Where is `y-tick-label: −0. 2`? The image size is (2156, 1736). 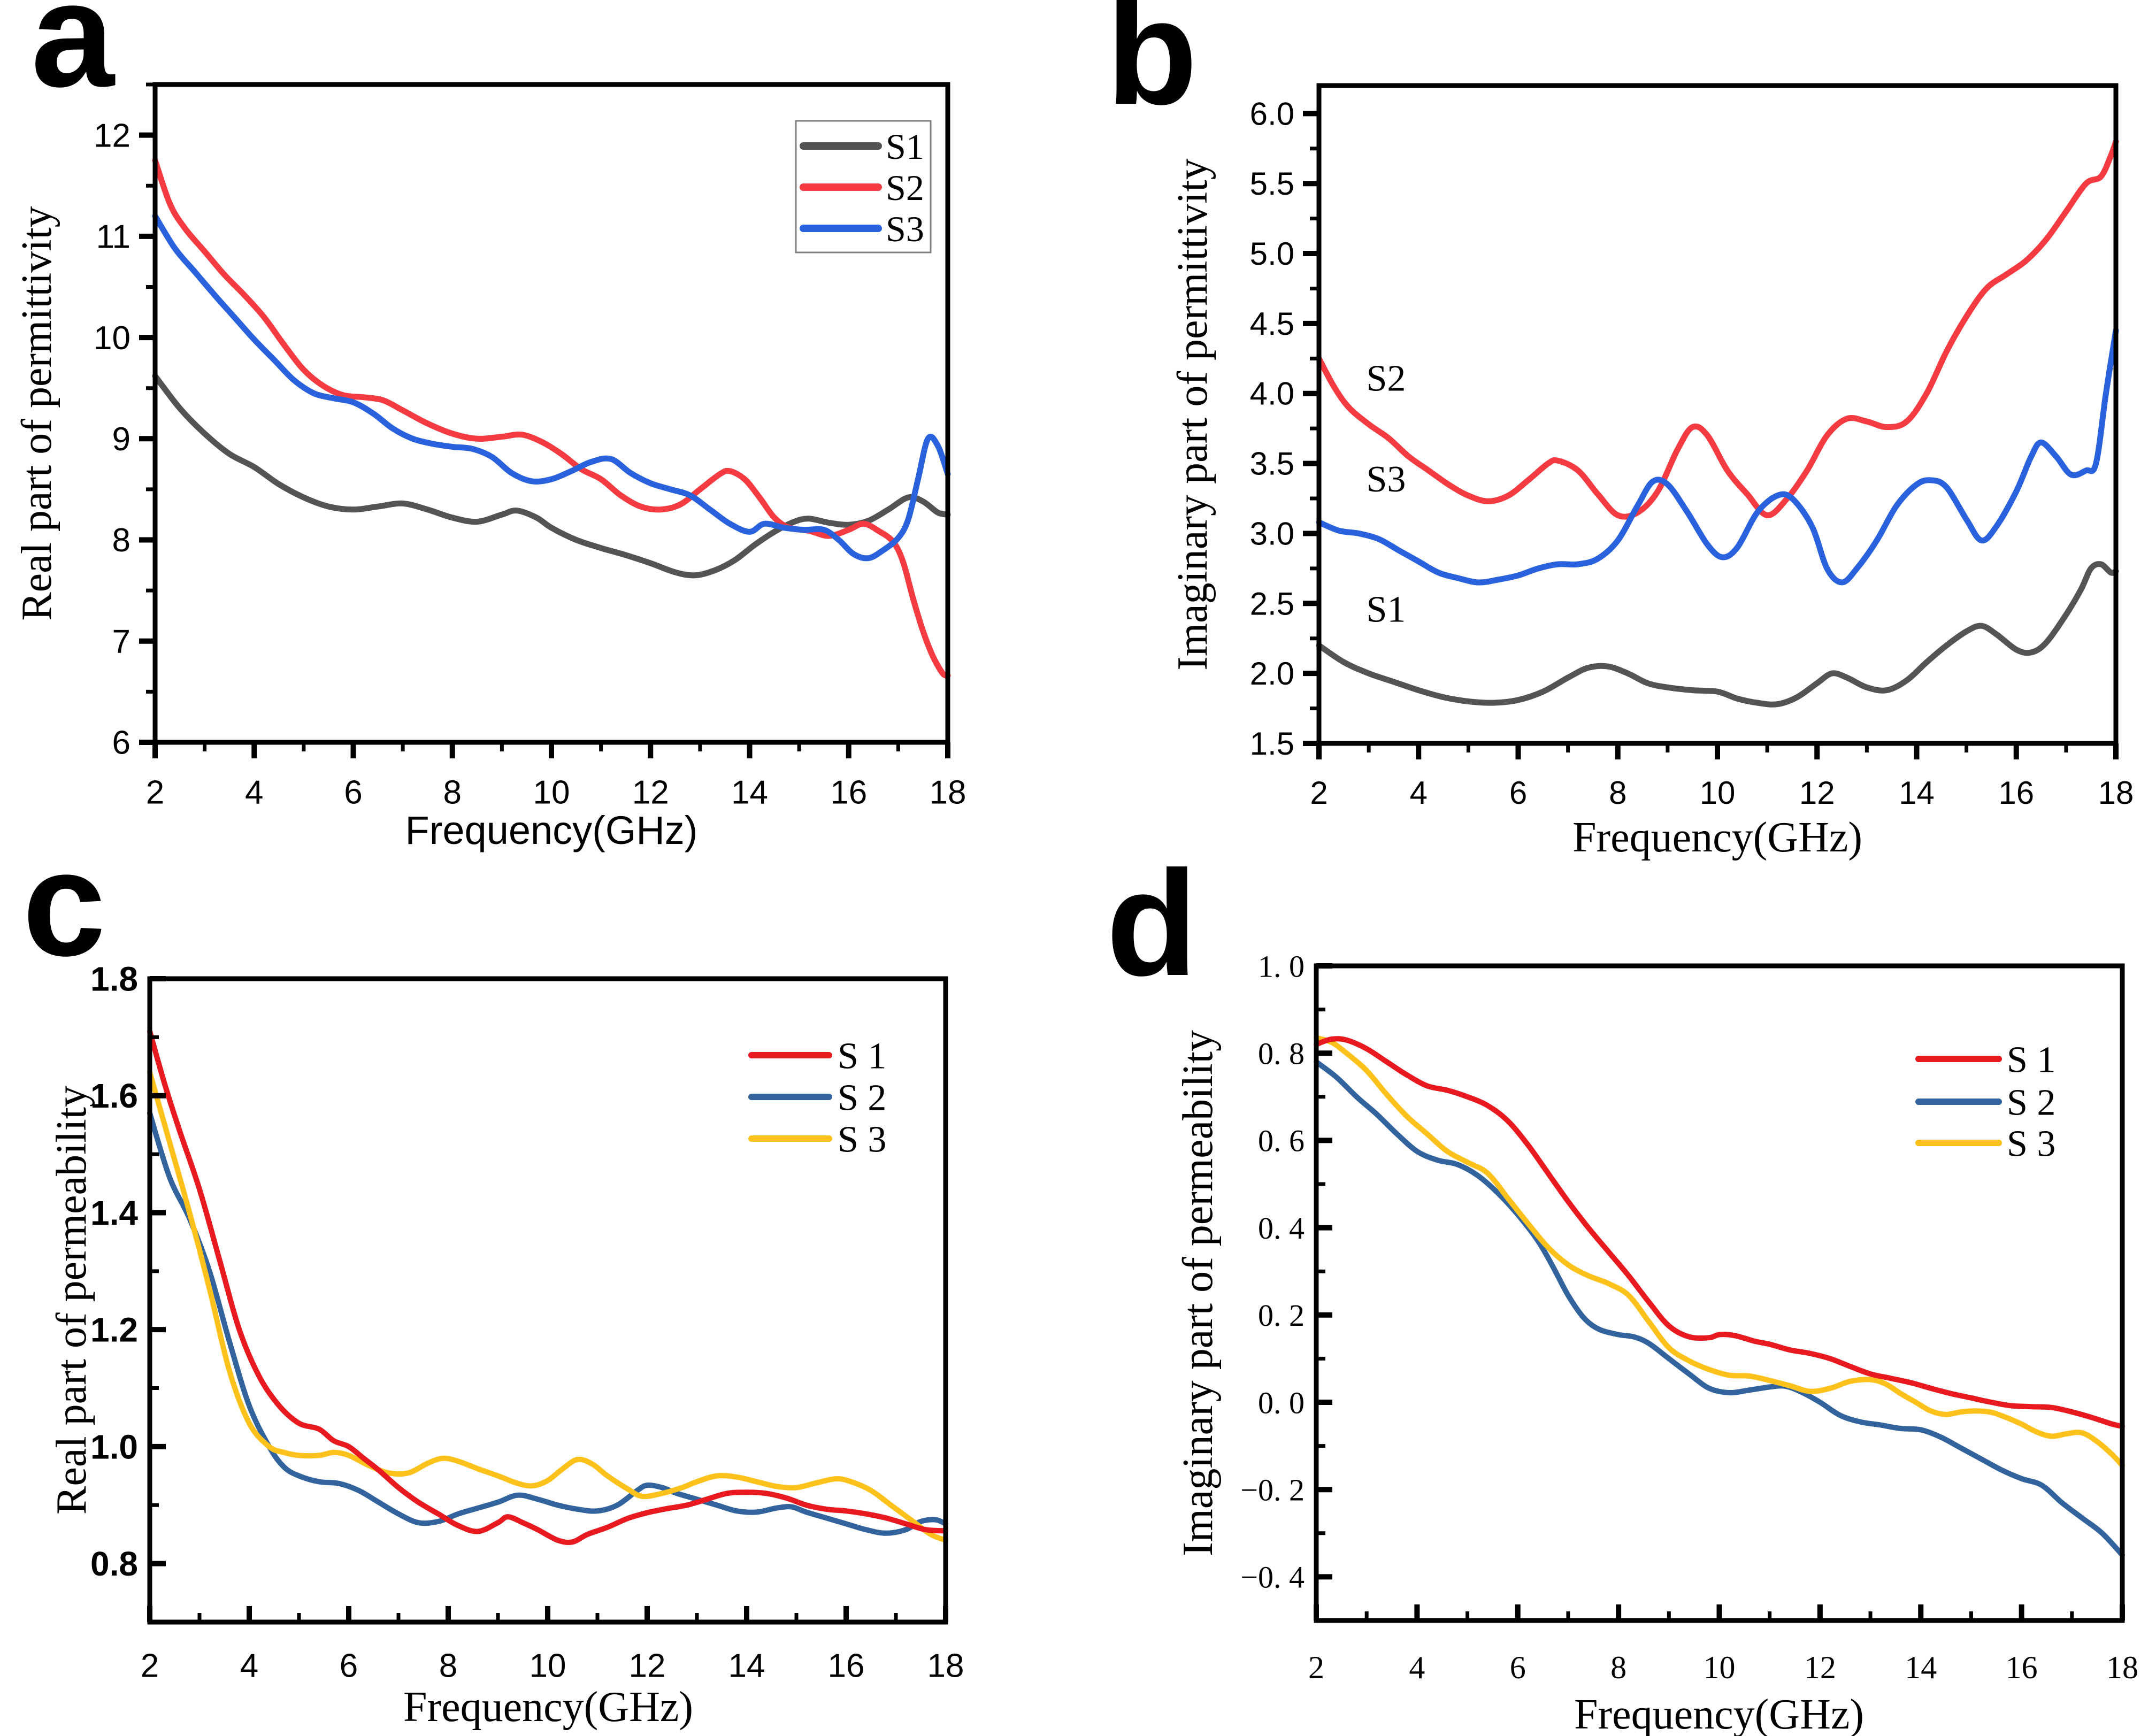
y-tick-label: −0. 2 is located at coordinates (1272, 1490).